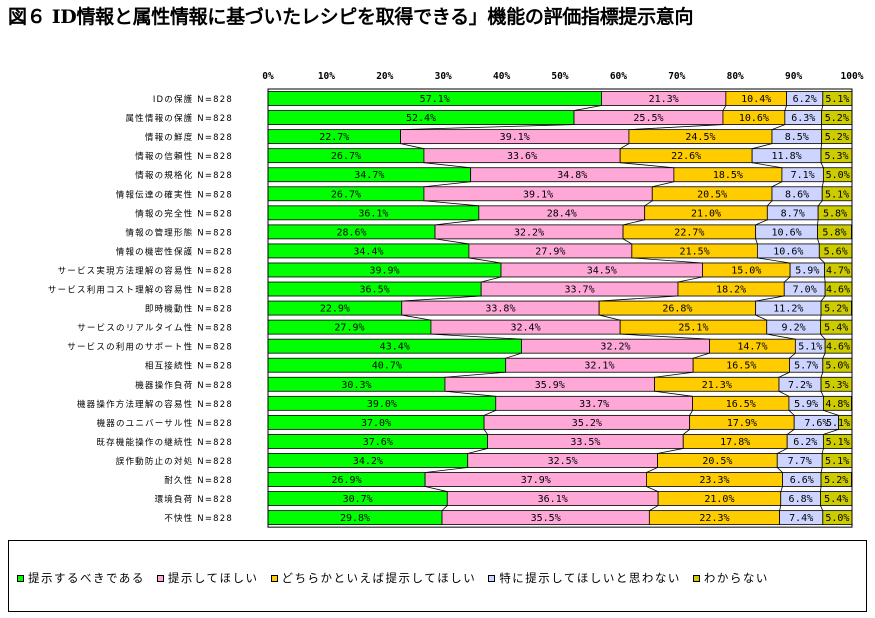  Describe the element at coordinates (174, 251) in the screenshot. I see `category-label: 情報の機密性保護 N=828` at that location.